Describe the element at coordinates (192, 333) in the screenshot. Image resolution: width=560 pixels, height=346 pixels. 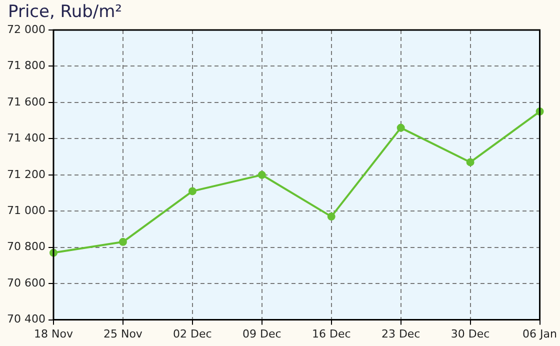
I see `x-tick-label: 02 Dec` at that location.